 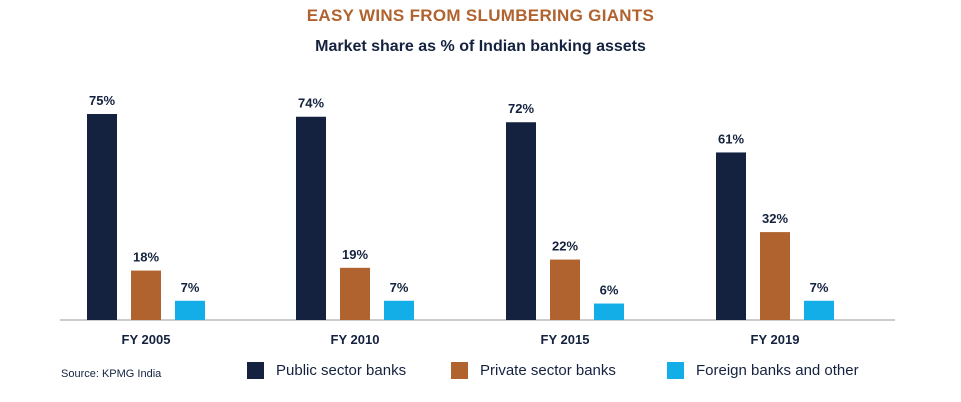 I want to click on legend-label-private: Private sector banks, so click(x=548, y=370).